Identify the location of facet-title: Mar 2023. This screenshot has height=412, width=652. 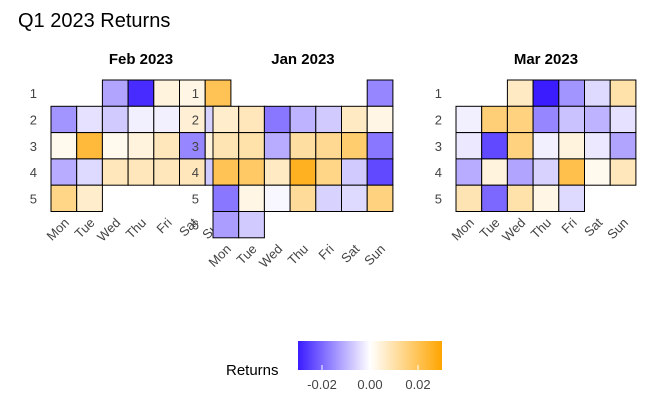
(546, 59).